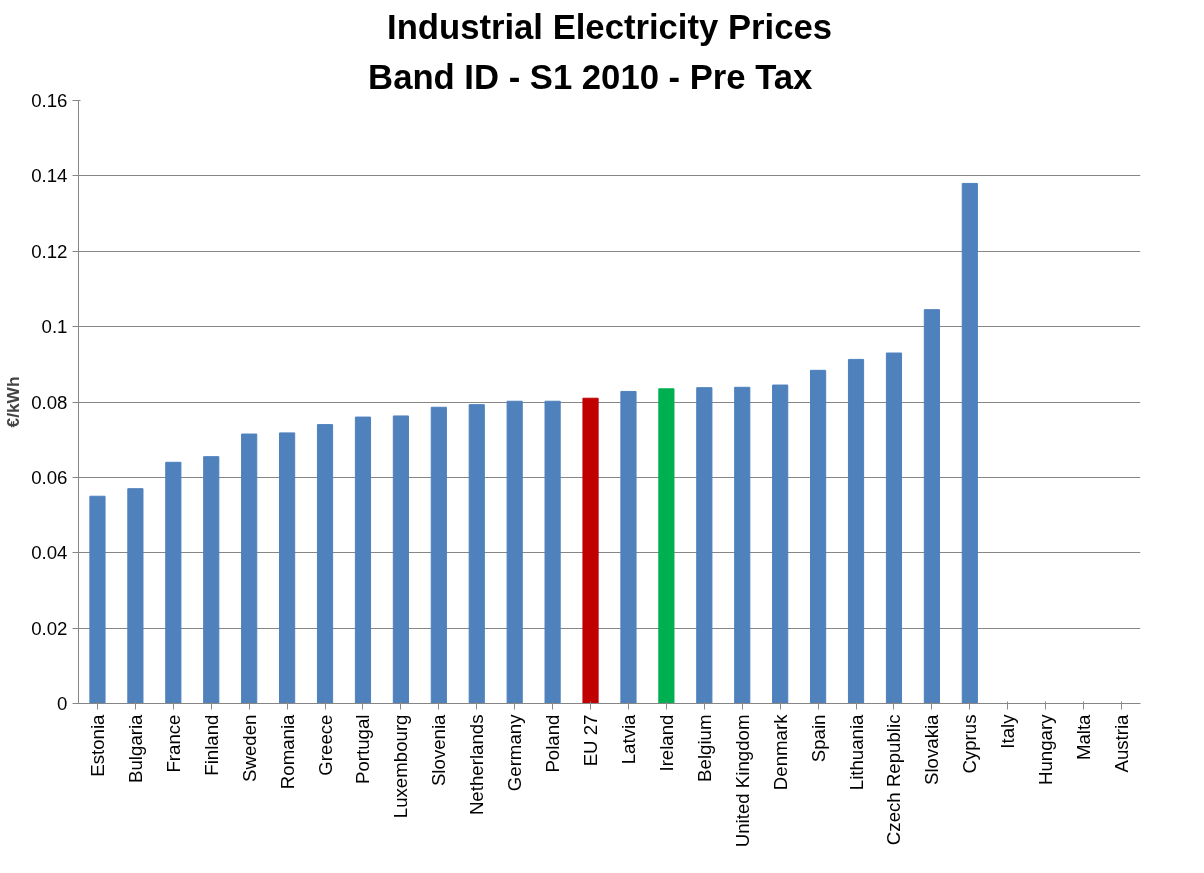 This screenshot has height=873, width=1204. I want to click on y-tick-label: 0.08, so click(49, 402).